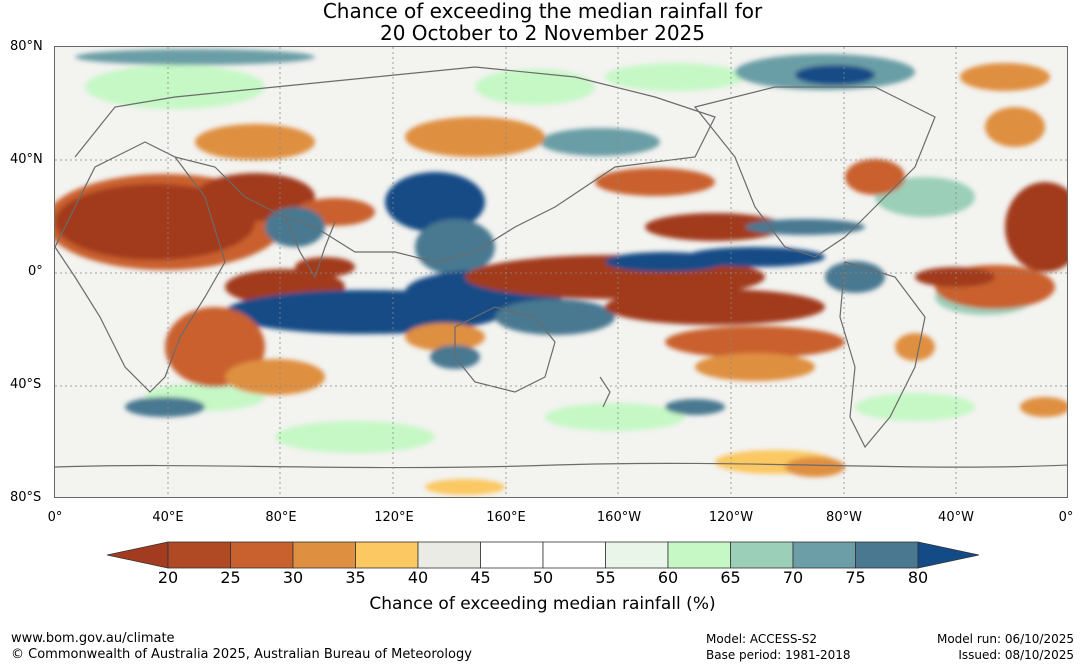  I want to click on footer-model-info: Model: ACCESS-S2 Base period: 1981-2018, so click(778, 647).